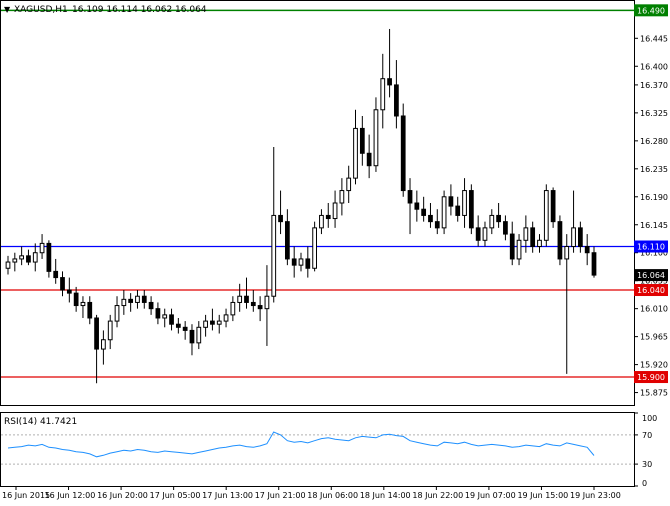 The height and width of the screenshot is (506, 670). What do you see at coordinates (654, 253) in the screenshot?
I see `price-tick-label: 16.100` at bounding box center [654, 253].